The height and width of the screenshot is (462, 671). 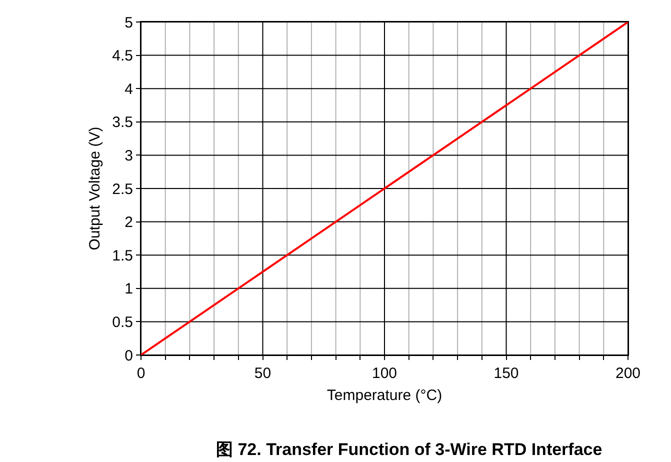 I want to click on y-tick-label: 2, so click(x=128, y=223).